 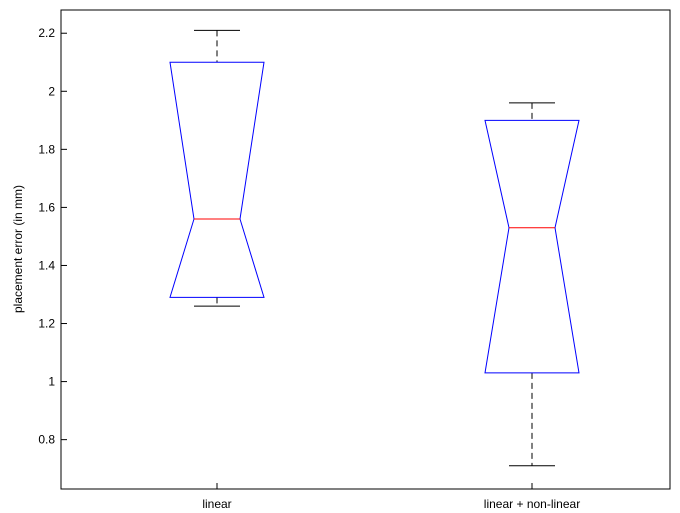 I want to click on y-tick-label: 1.6, so click(x=46, y=207).